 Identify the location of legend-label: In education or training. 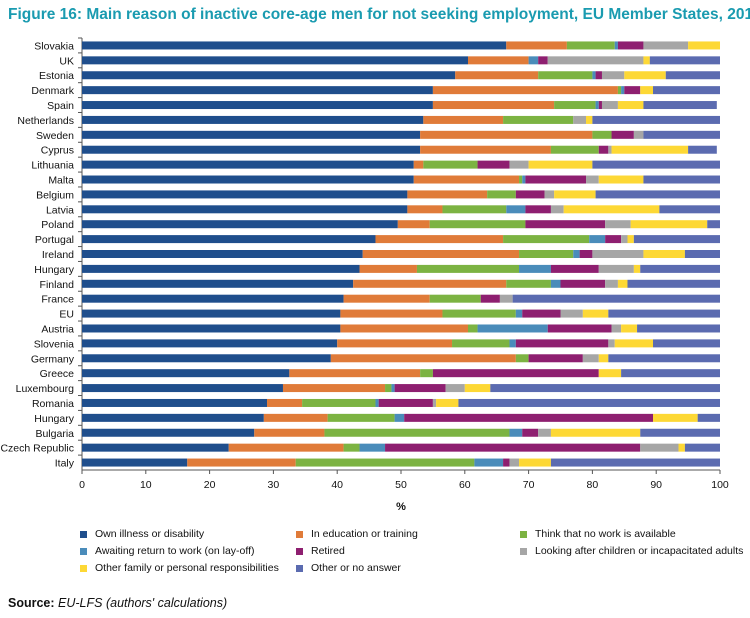
(364, 534).